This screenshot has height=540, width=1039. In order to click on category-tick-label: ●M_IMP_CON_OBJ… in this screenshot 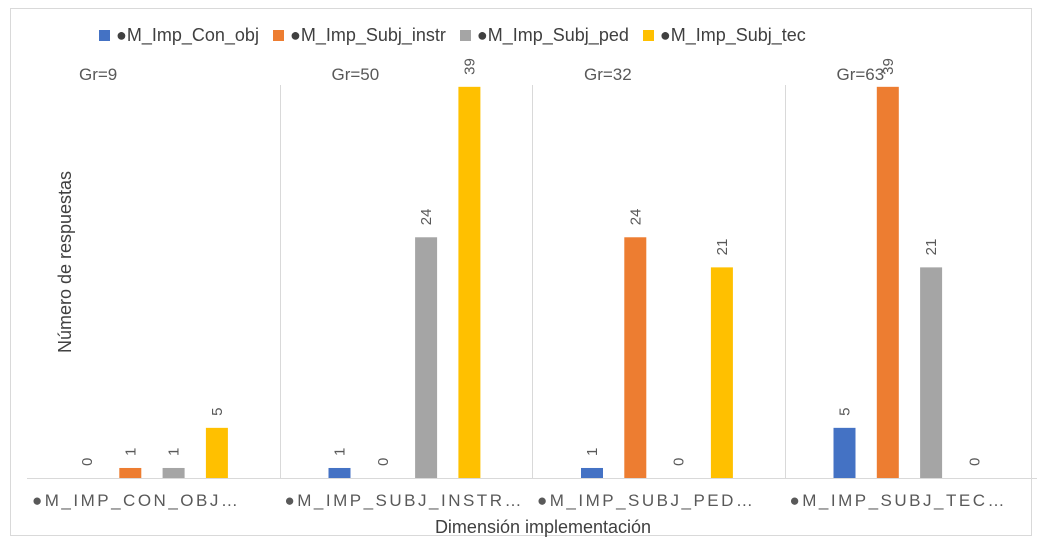, I will do `click(136, 500)`.